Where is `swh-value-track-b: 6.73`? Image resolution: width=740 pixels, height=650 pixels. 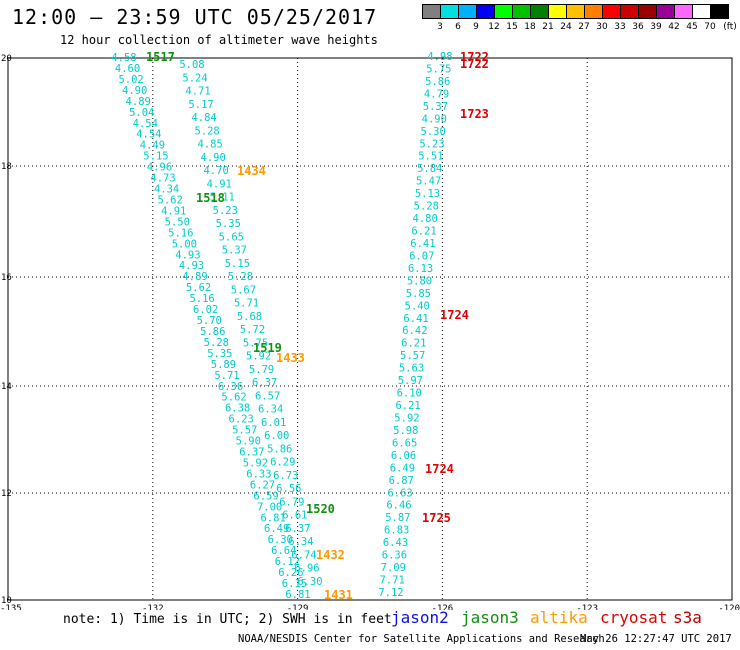 swh-value-track-b: 6.73 is located at coordinates (285, 476).